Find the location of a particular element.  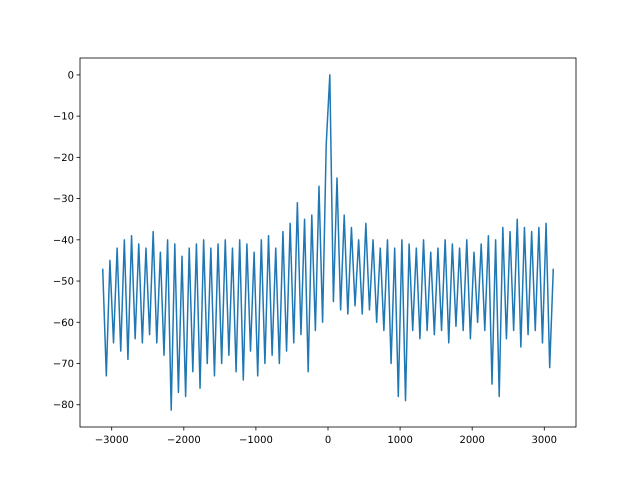

y-tick-label: −60 is located at coordinates (63, 323).